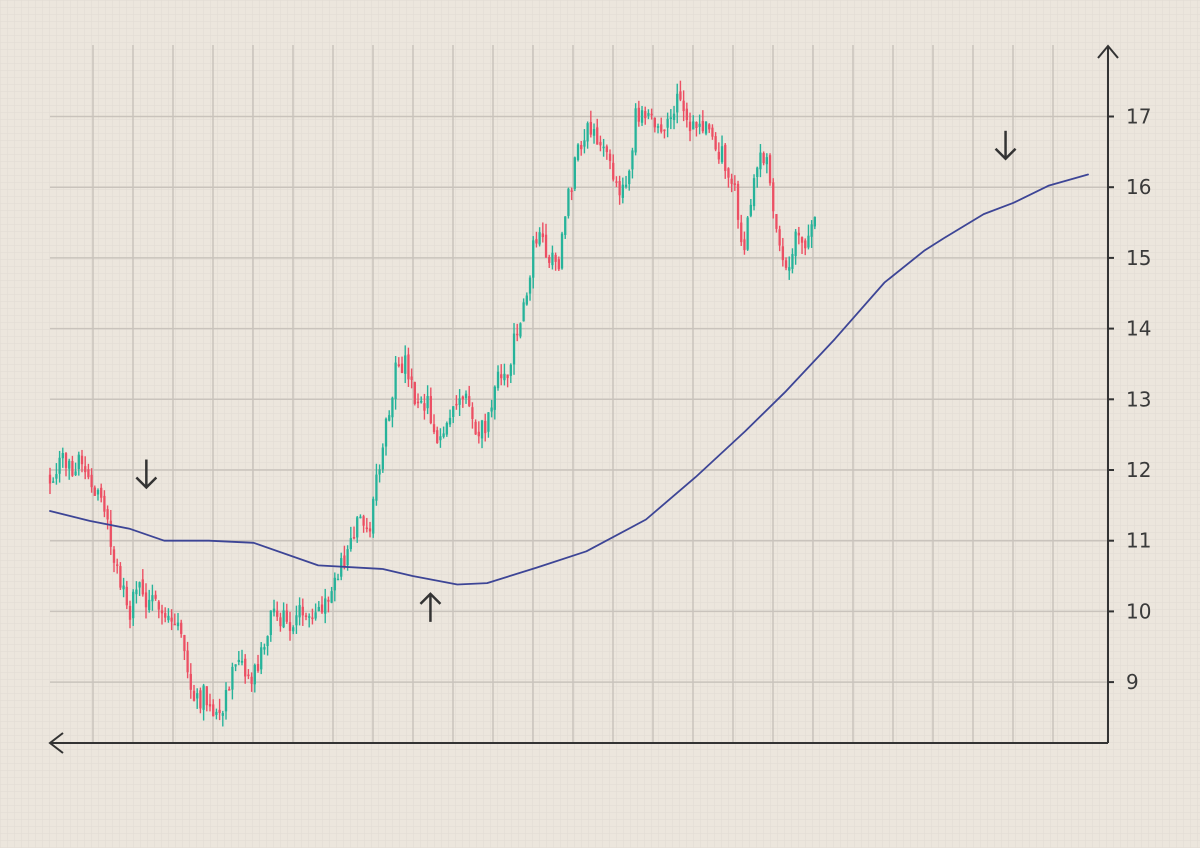 The width and height of the screenshot is (1200, 848). What do you see at coordinates (1138, 187) in the screenshot?
I see `y-tick-label: 16` at bounding box center [1138, 187].